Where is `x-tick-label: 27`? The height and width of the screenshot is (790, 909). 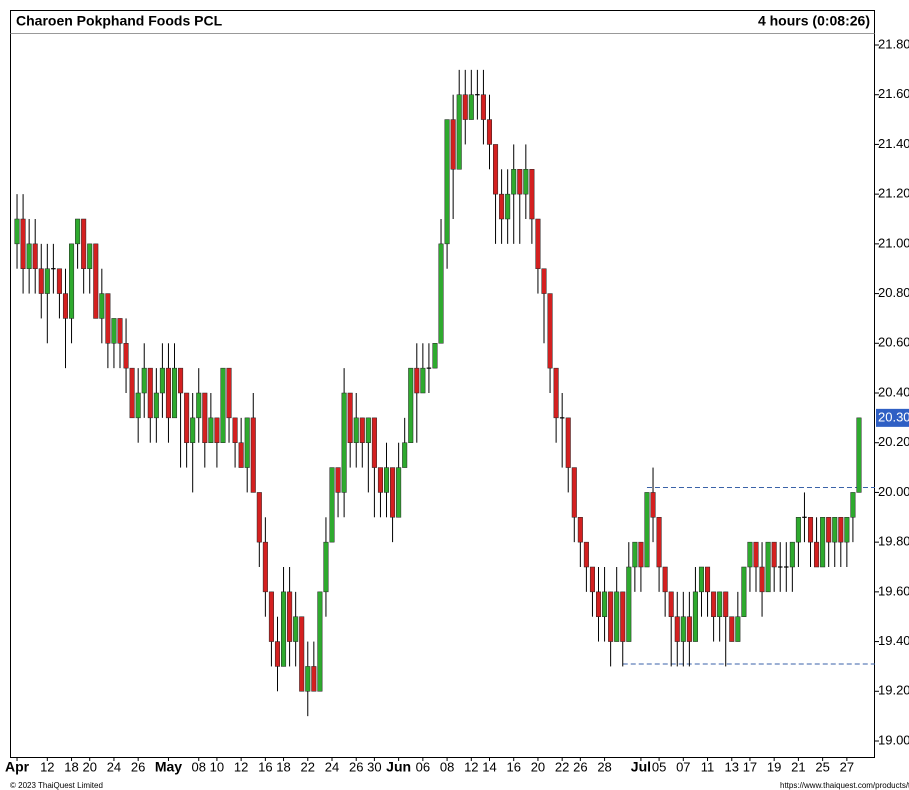 x-tick-label: 27 is located at coordinates (847, 766).